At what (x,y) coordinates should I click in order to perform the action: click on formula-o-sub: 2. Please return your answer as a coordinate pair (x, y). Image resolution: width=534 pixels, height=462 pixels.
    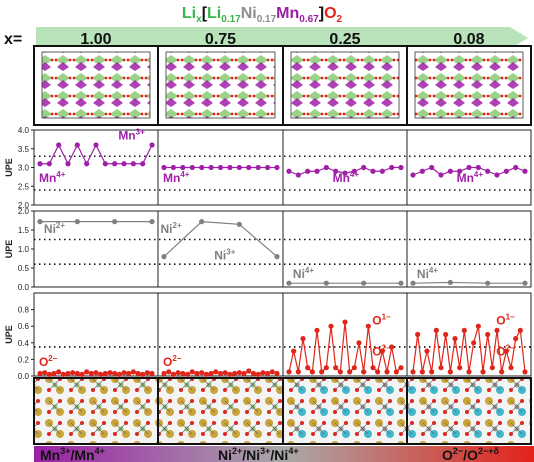
    Looking at the image, I should click on (340, 19).